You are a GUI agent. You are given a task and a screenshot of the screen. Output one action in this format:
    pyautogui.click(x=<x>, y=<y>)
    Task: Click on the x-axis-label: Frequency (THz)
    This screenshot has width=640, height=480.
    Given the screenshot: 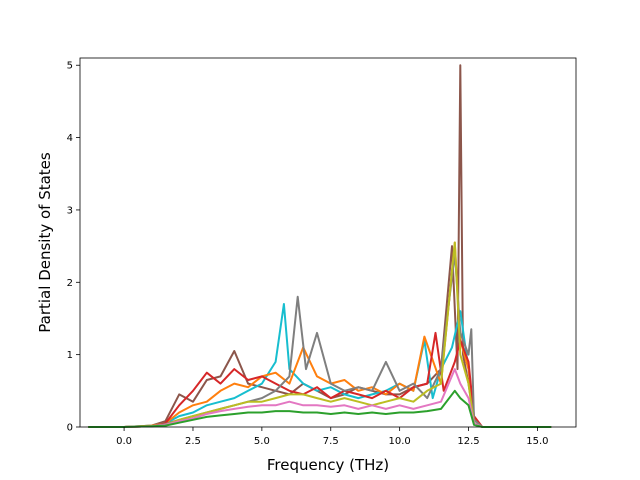 What is the action you would take?
    pyautogui.click(x=328, y=465)
    